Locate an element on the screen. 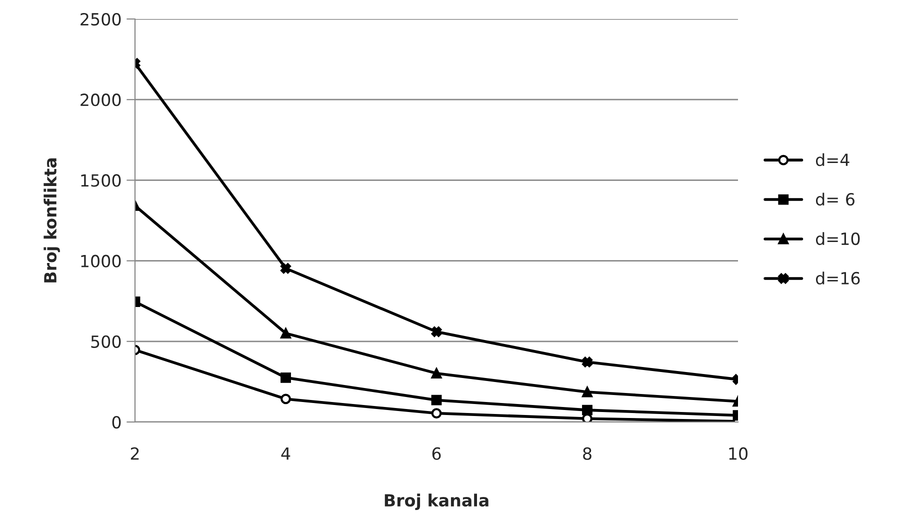 Image resolution: width=904 pixels, height=532 pixels. y-tick-label: 500 is located at coordinates (106, 341).